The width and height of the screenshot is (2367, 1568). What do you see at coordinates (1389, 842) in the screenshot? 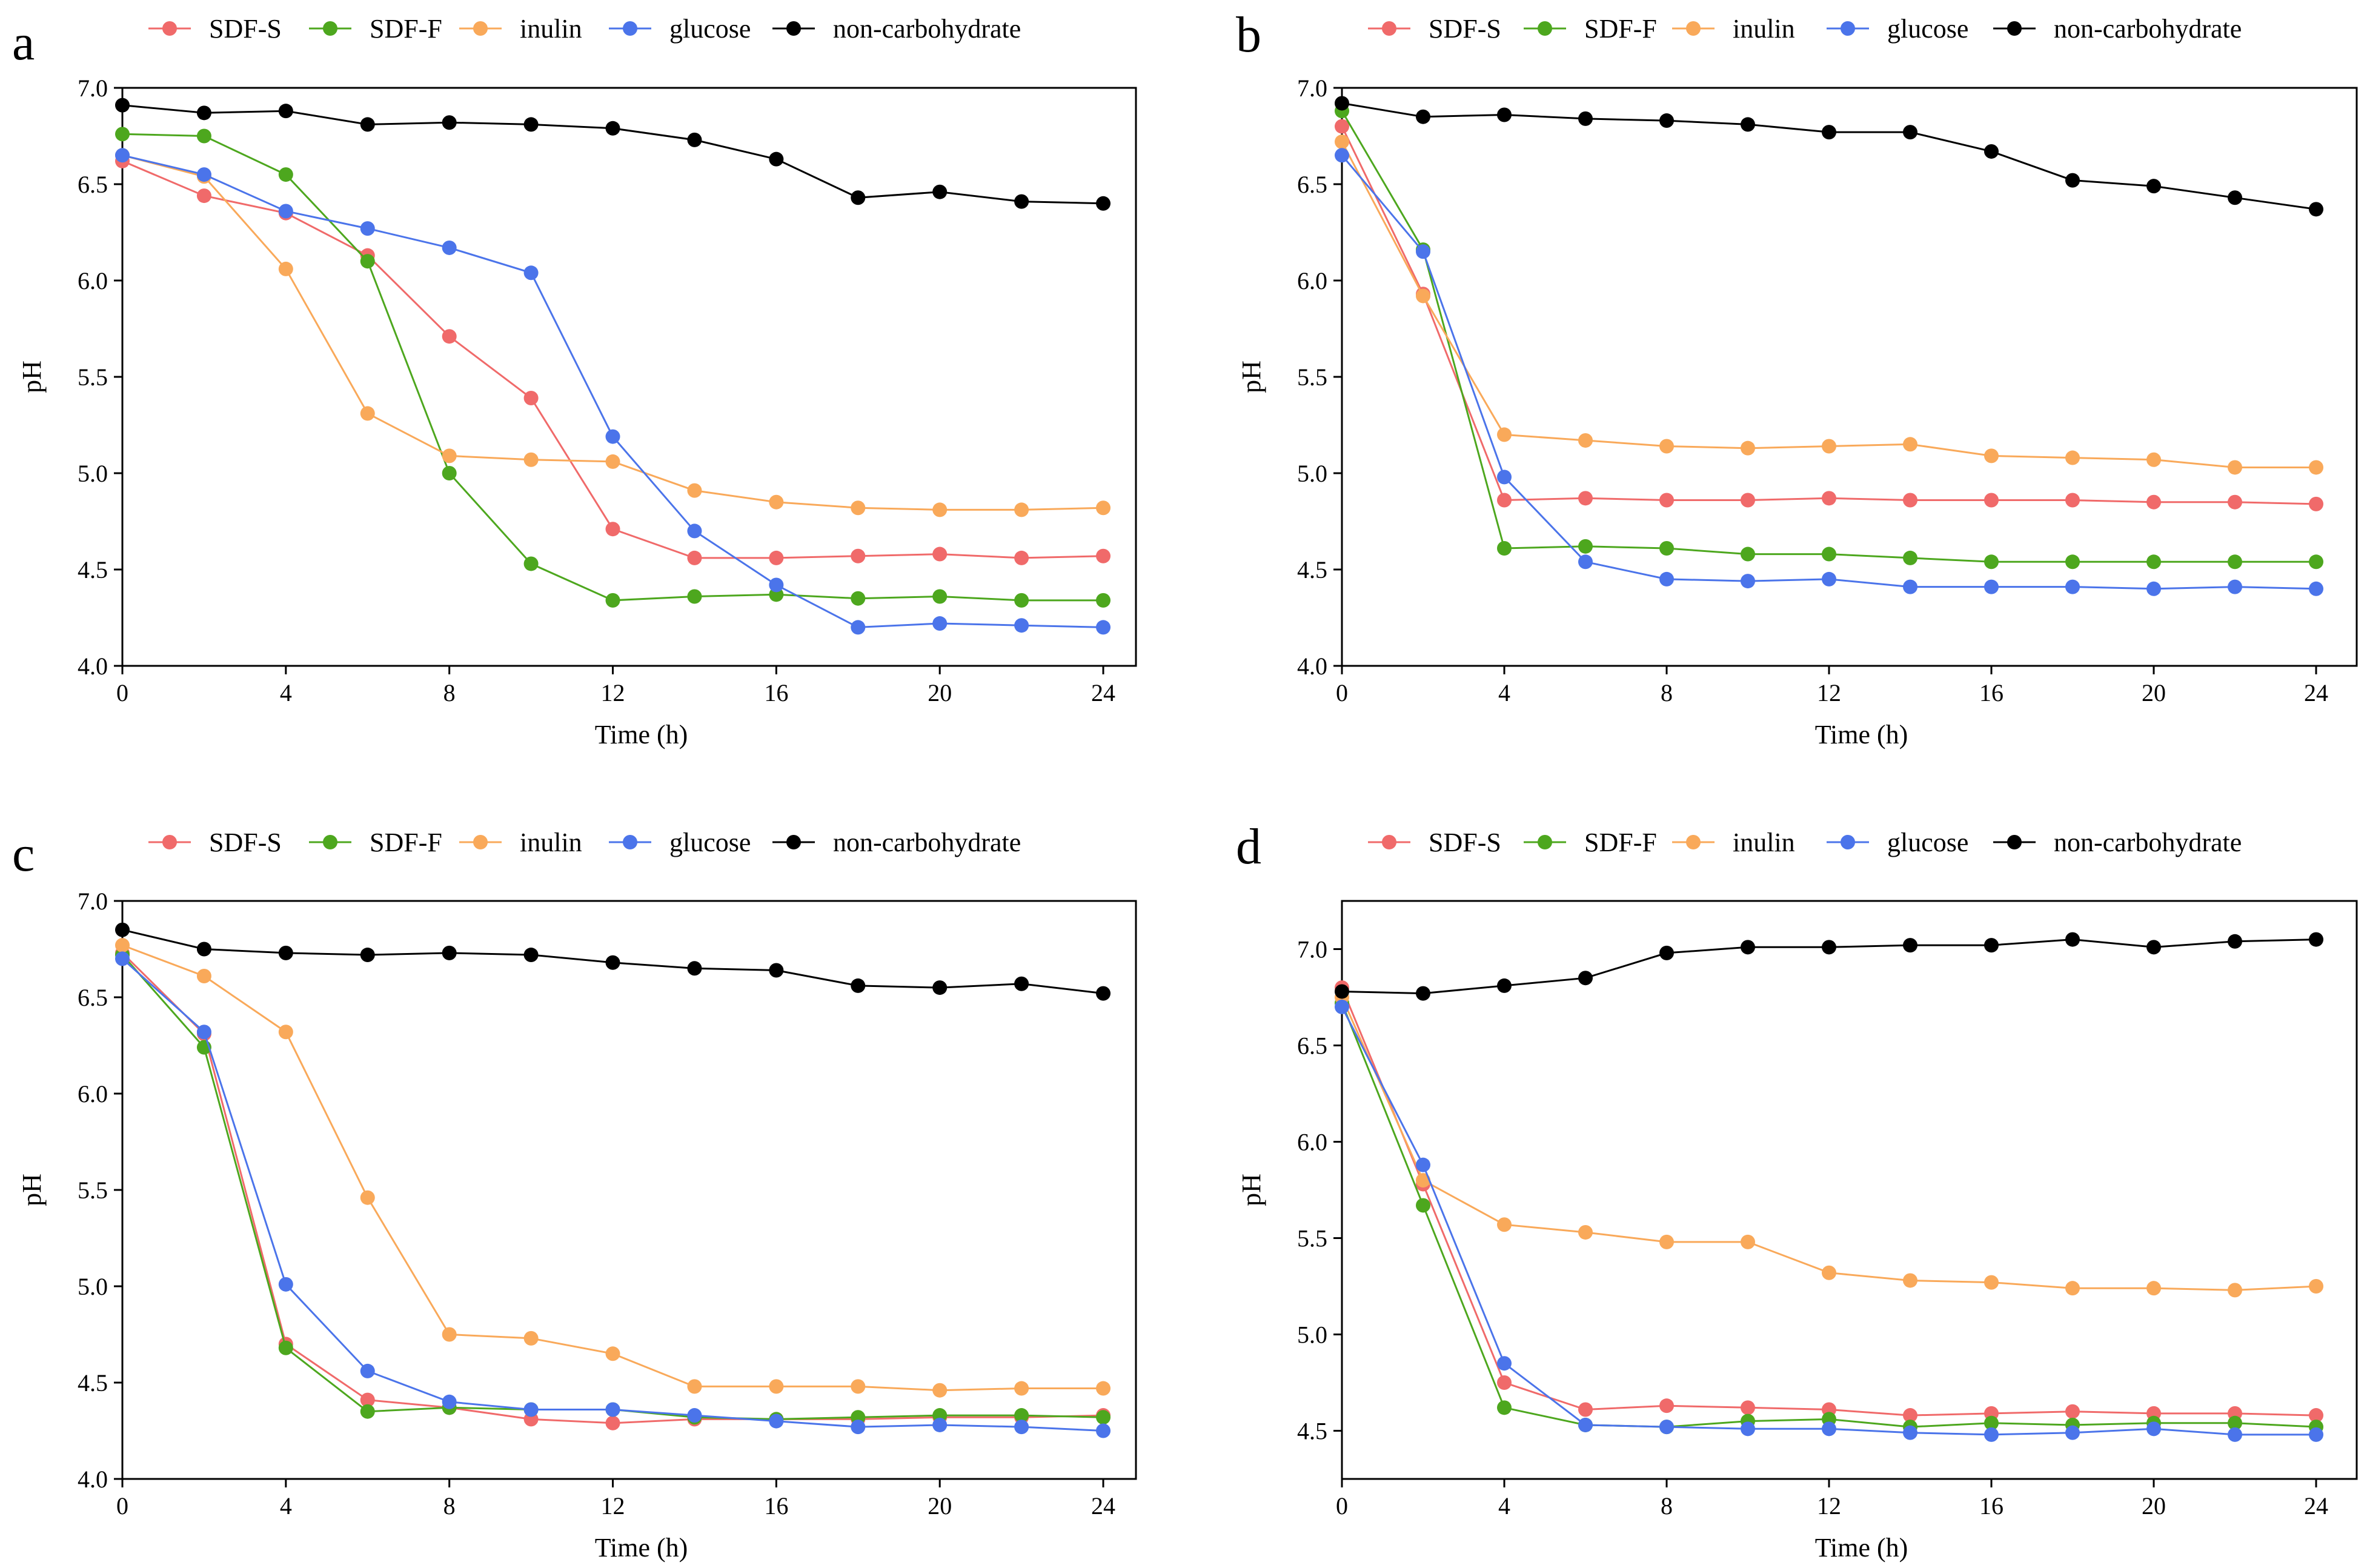
I see `legend-marker-sdf-s` at bounding box center [1389, 842].